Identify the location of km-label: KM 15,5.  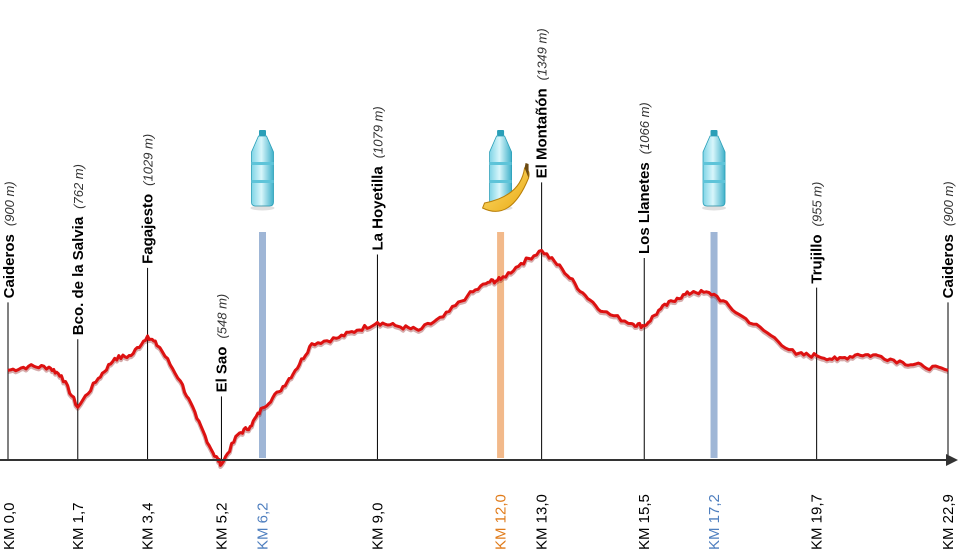
(644, 522).